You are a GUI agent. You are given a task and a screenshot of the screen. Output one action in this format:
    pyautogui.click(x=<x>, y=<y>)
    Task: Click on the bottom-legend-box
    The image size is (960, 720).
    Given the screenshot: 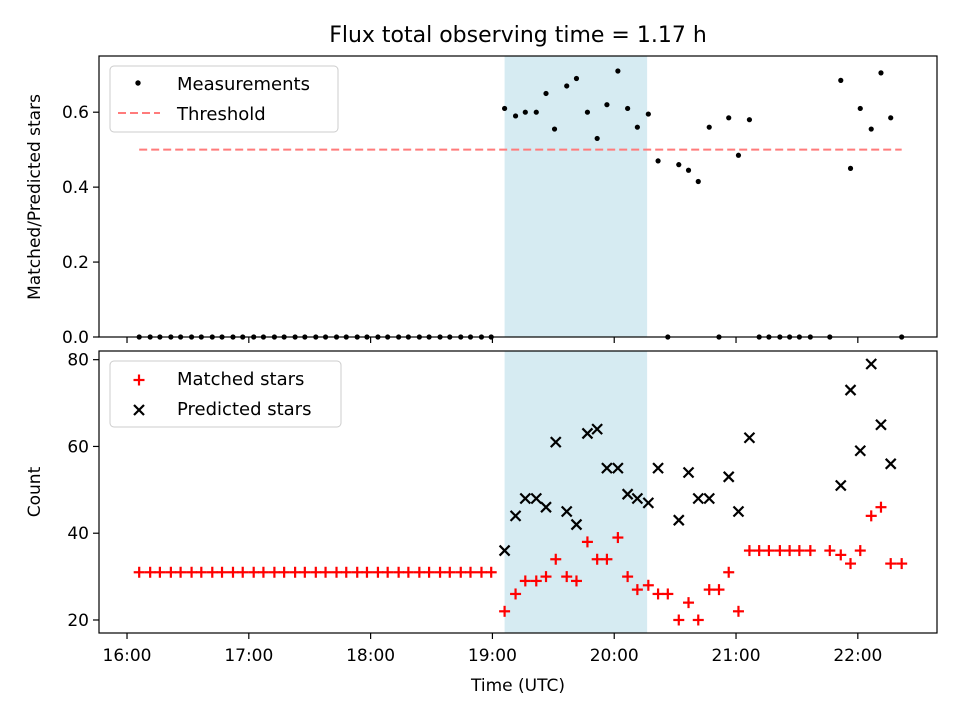 What is the action you would take?
    pyautogui.click(x=225, y=394)
    